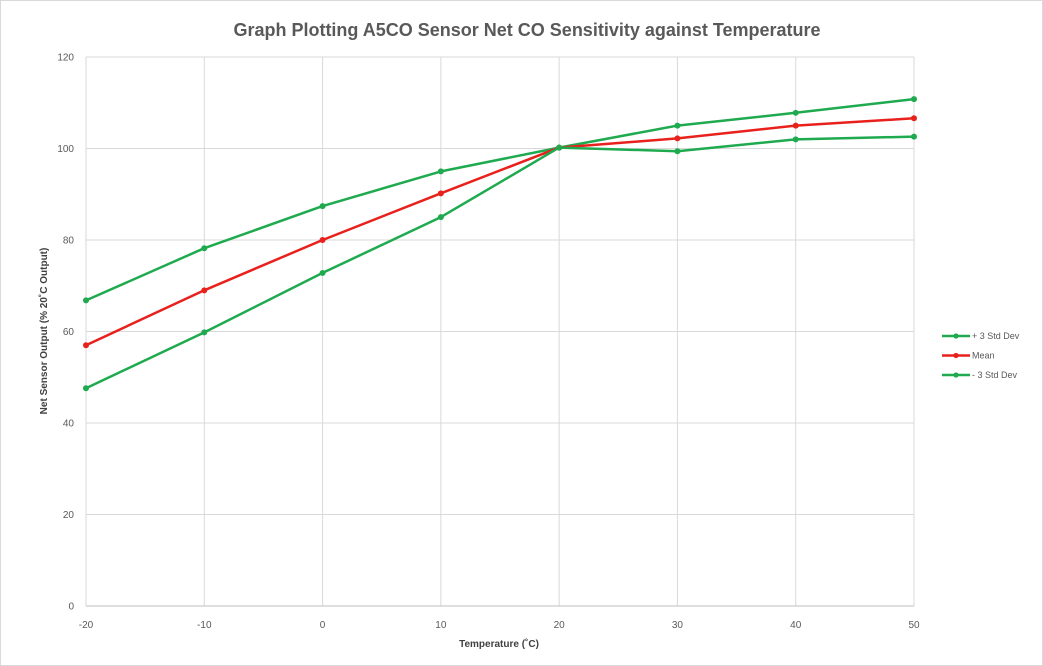 The height and width of the screenshot is (666, 1043). I want to click on legend-entry: - 3 Std Dev, so click(980, 375).